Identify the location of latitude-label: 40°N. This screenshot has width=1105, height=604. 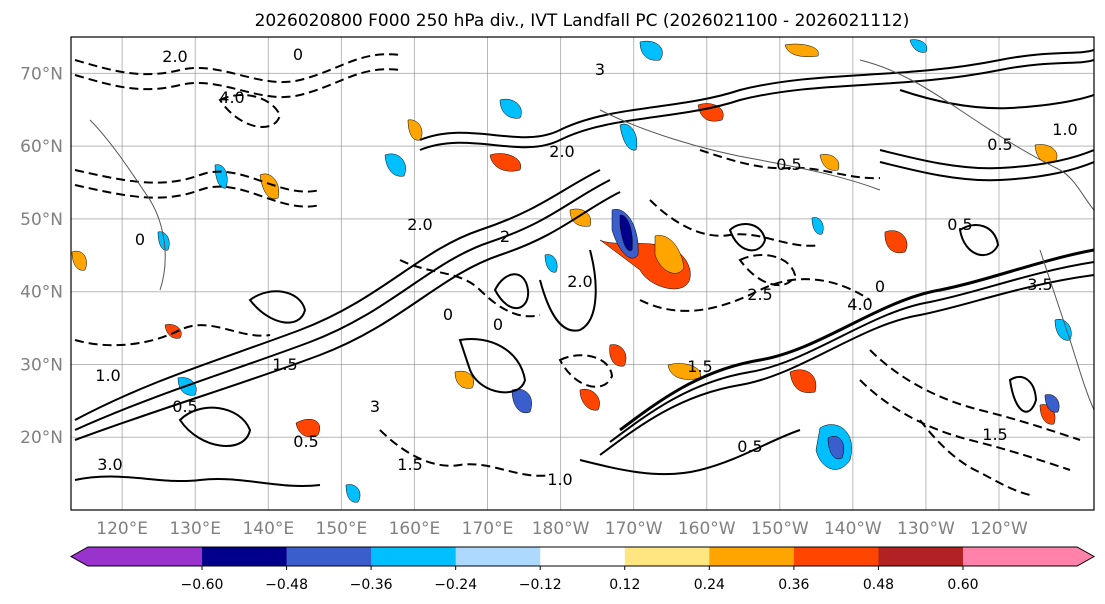
(41, 293).